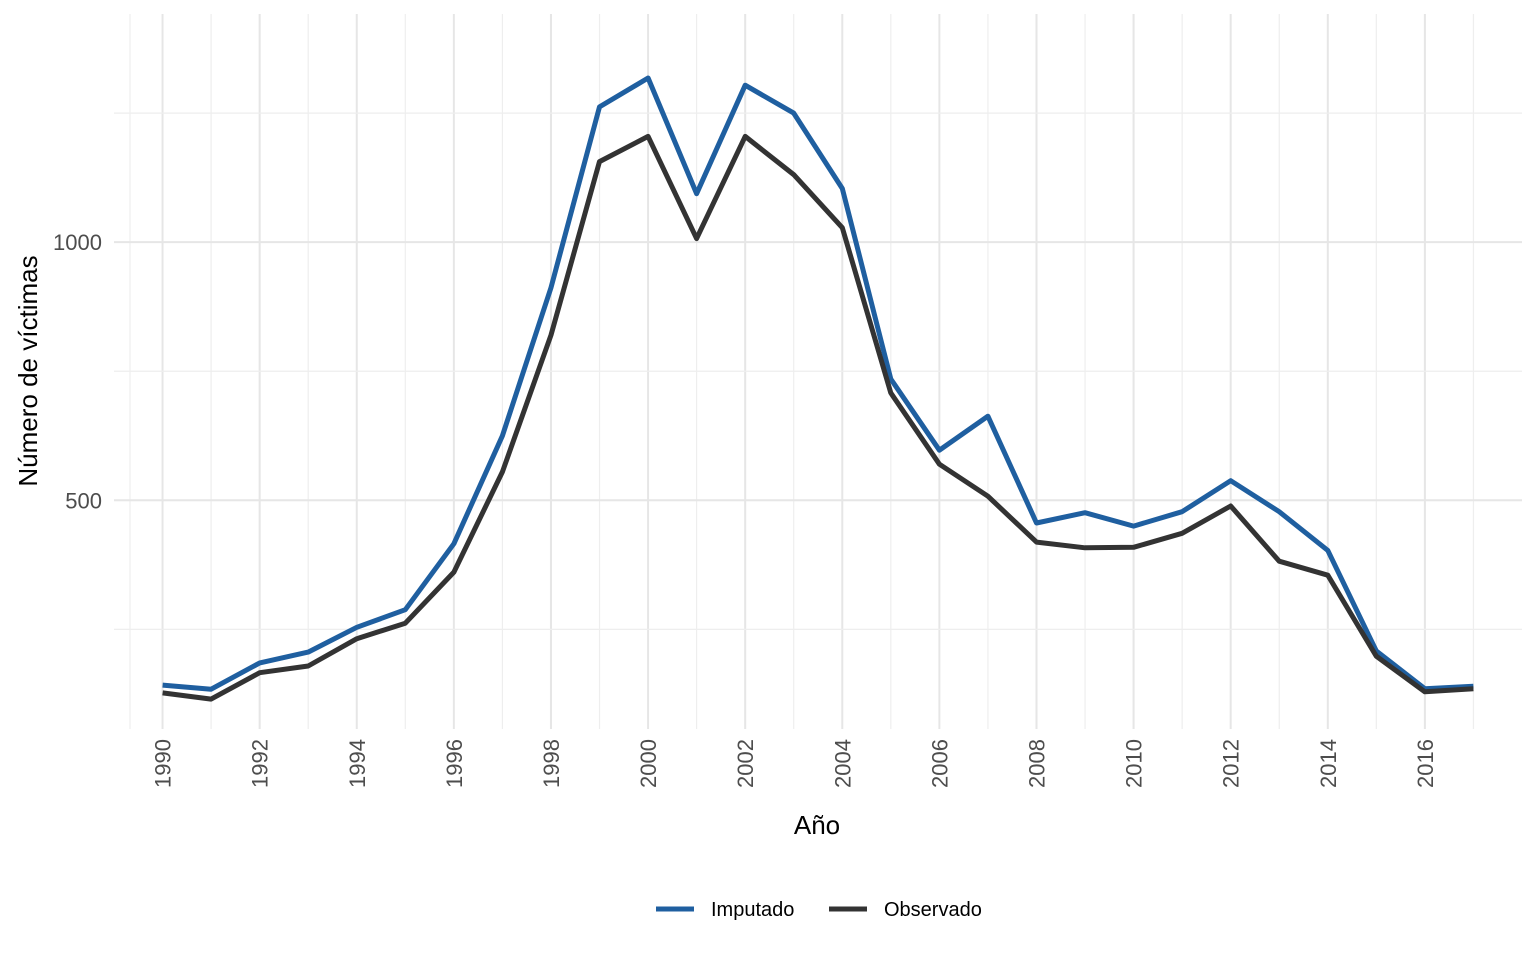  What do you see at coordinates (77, 242) in the screenshot?
I see `y-tick-label: 1000` at bounding box center [77, 242].